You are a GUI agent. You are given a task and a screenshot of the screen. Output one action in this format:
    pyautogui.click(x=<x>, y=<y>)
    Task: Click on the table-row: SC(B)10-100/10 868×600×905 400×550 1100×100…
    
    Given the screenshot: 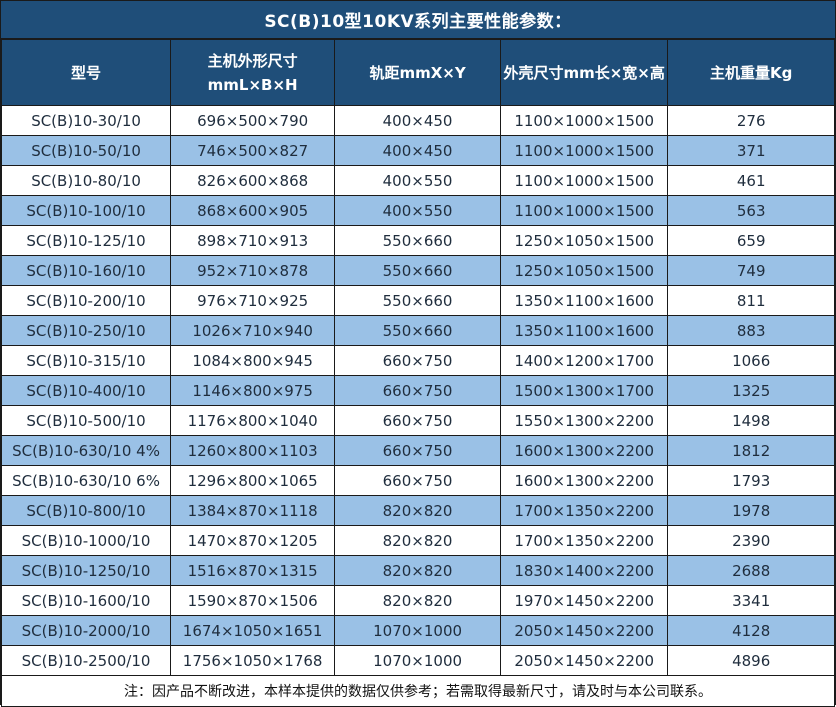 What is the action you would take?
    pyautogui.click(x=417, y=210)
    